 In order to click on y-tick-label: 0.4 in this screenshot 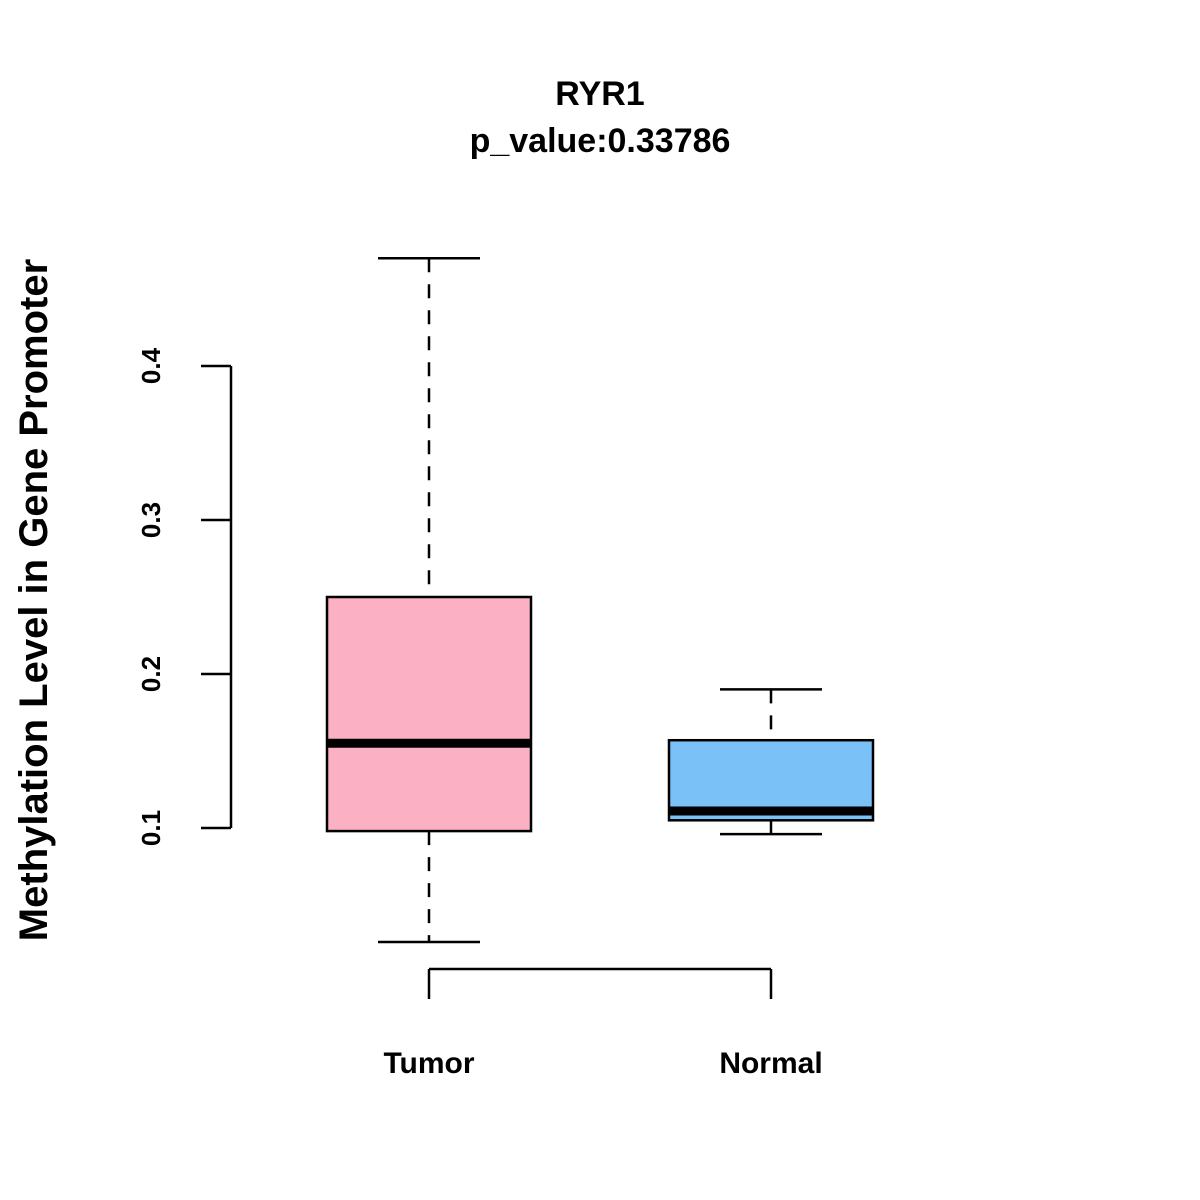, I will do `click(151, 365)`.